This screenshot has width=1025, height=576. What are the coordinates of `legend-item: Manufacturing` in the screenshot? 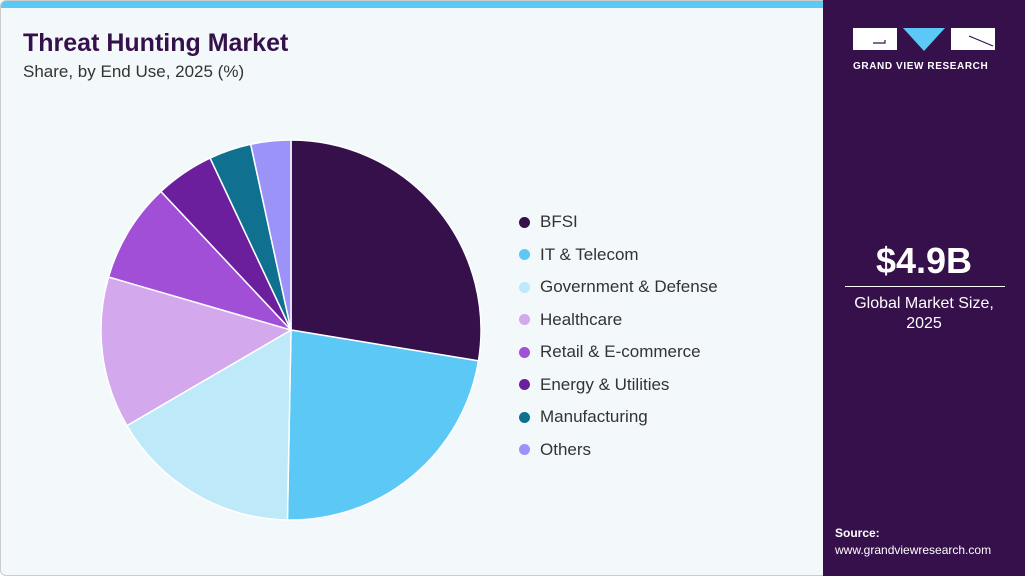 It's located at (618, 417).